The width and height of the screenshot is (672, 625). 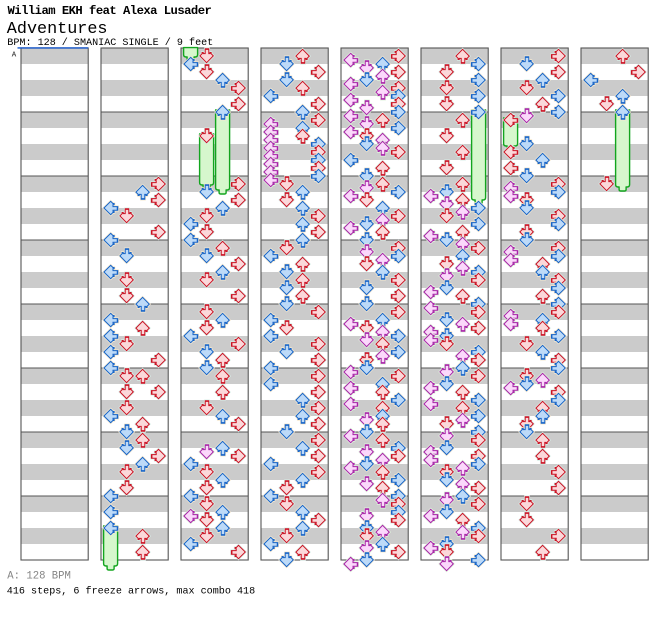 I want to click on svg-text: A: 128 BPM, so click(x=39, y=577).